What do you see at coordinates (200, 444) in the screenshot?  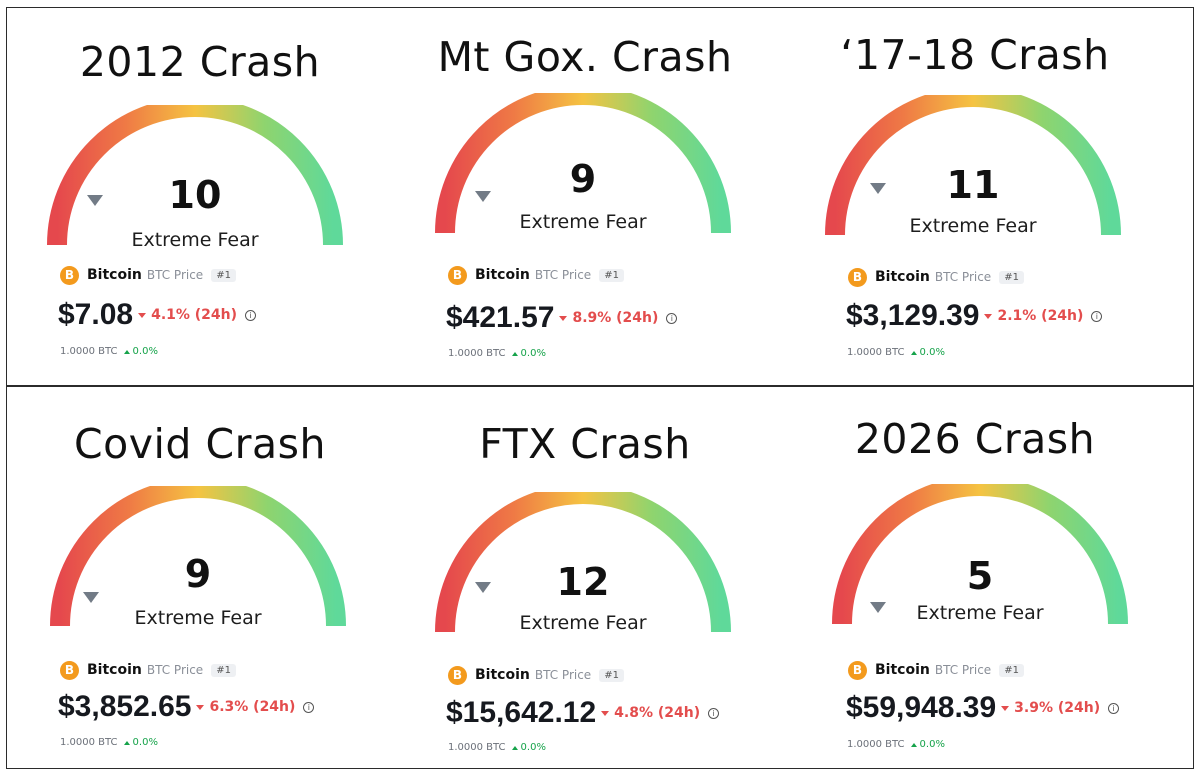 I see `panel-title: Covid Crash` at bounding box center [200, 444].